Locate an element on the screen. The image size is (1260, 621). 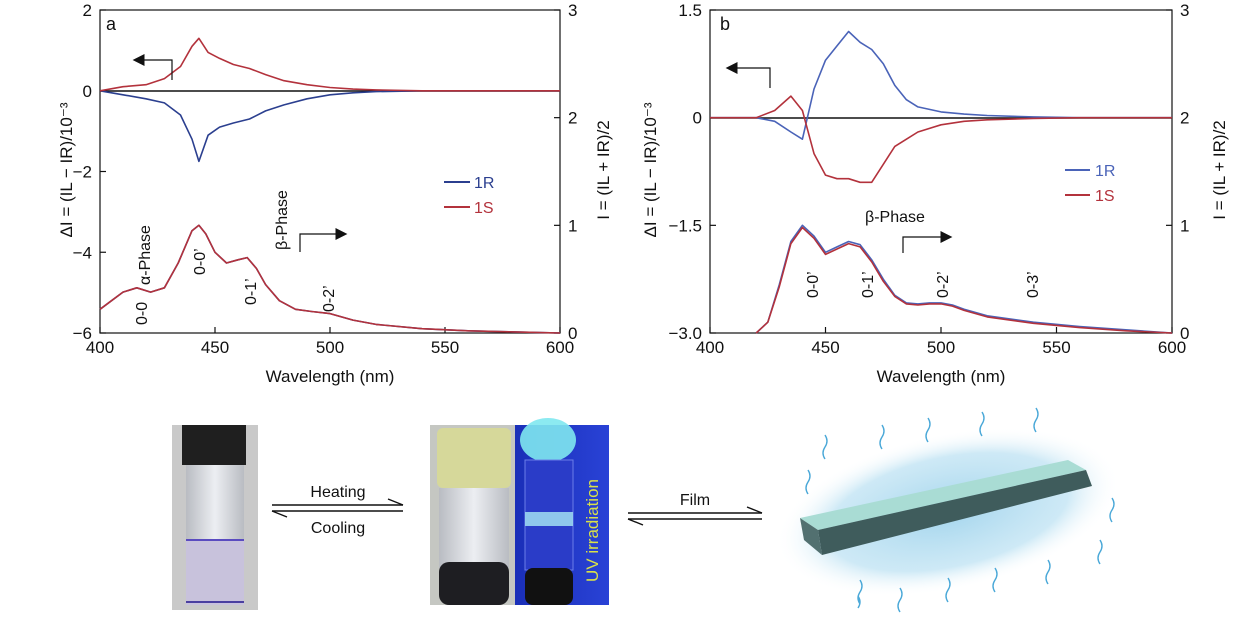
panel-a-left-ticks: −6 −4 −2 0 2 is located at coordinates (89, 172).